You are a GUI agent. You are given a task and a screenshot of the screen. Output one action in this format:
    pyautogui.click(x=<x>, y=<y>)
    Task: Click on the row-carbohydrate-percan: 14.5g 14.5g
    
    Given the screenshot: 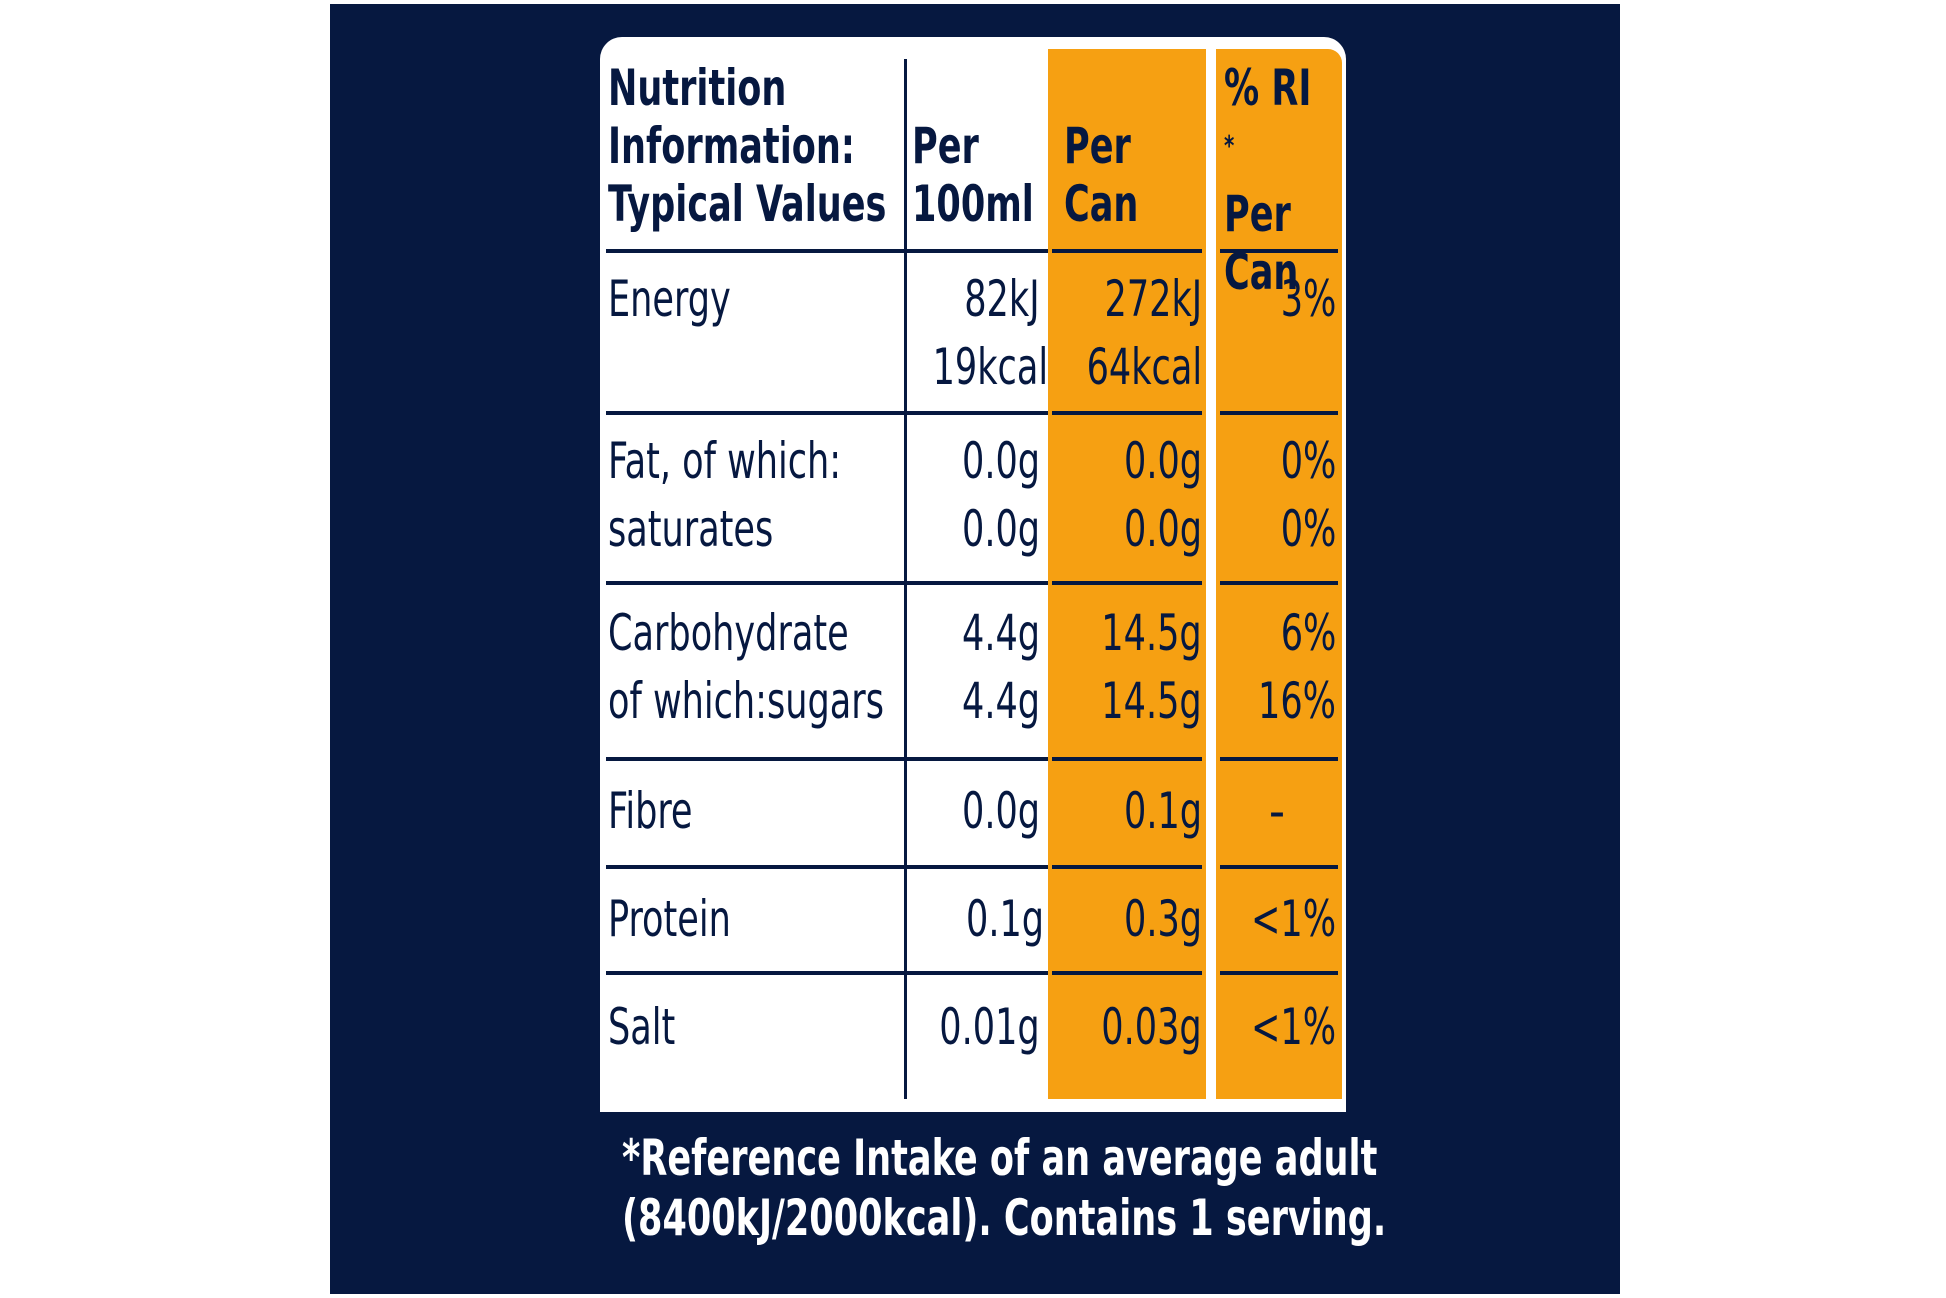 What is the action you would take?
    pyautogui.click(x=1151, y=667)
    